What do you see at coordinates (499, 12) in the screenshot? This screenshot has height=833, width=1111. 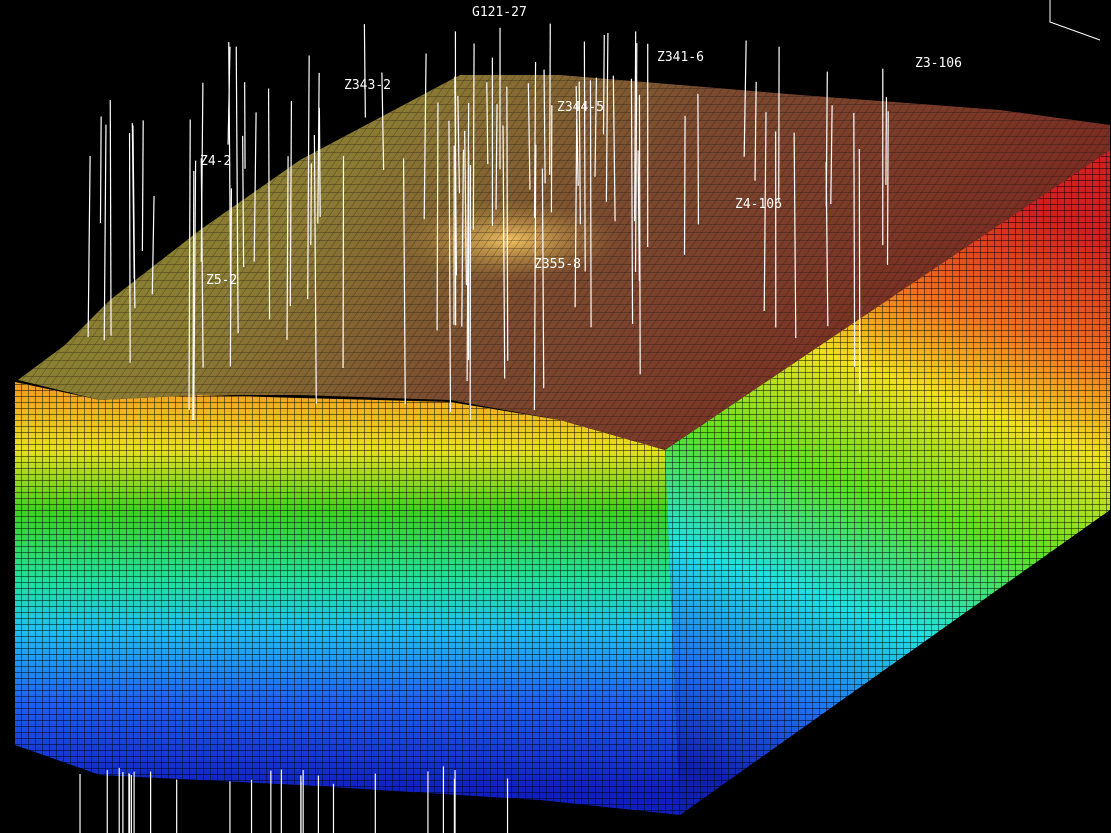 I see `well-label: G121-27` at bounding box center [499, 12].